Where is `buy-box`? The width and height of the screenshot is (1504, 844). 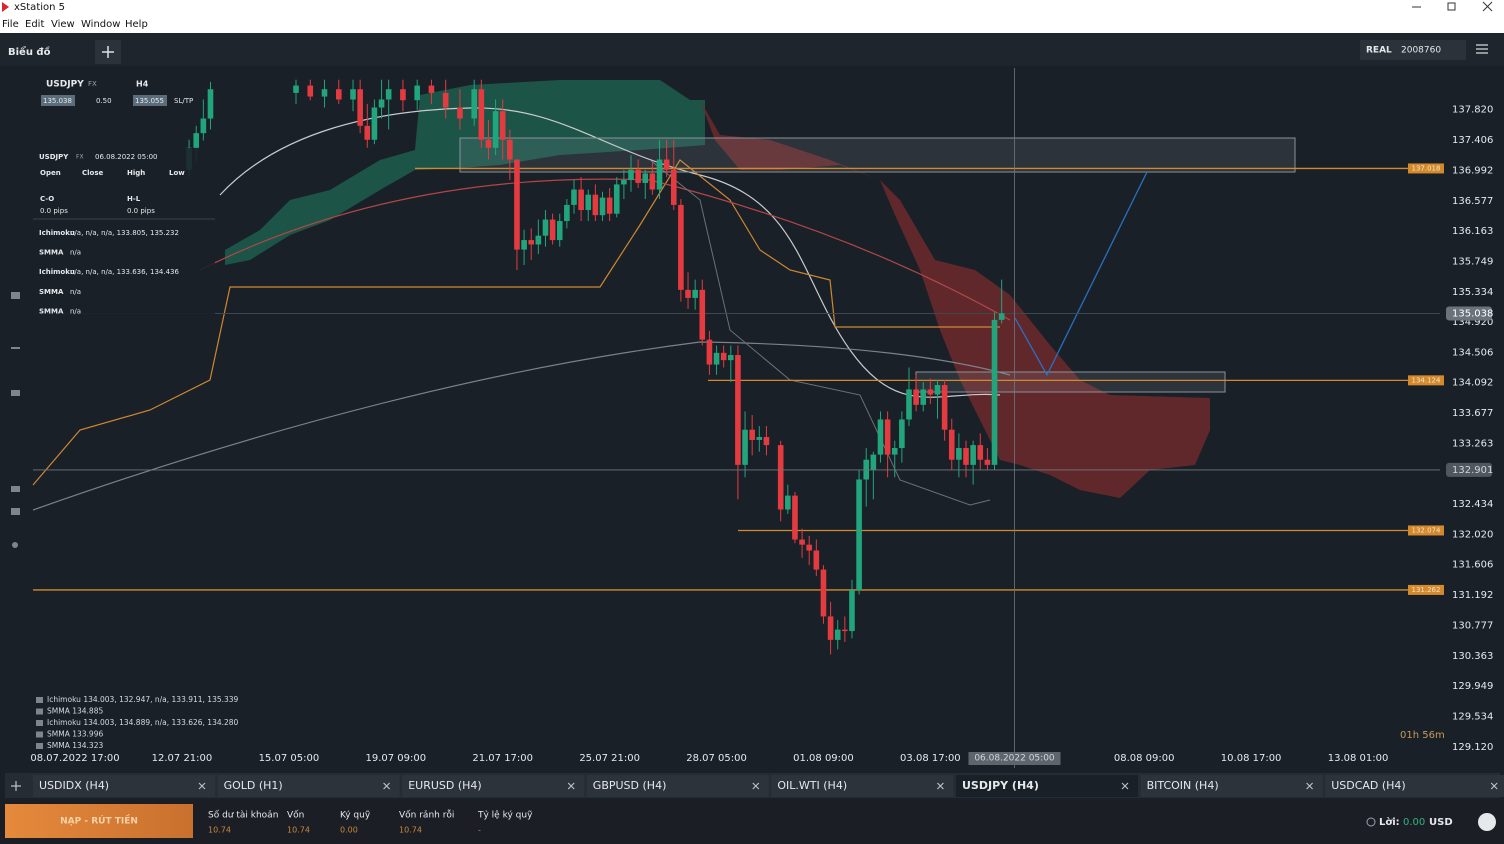
buy-box is located at coordinates (150, 100).